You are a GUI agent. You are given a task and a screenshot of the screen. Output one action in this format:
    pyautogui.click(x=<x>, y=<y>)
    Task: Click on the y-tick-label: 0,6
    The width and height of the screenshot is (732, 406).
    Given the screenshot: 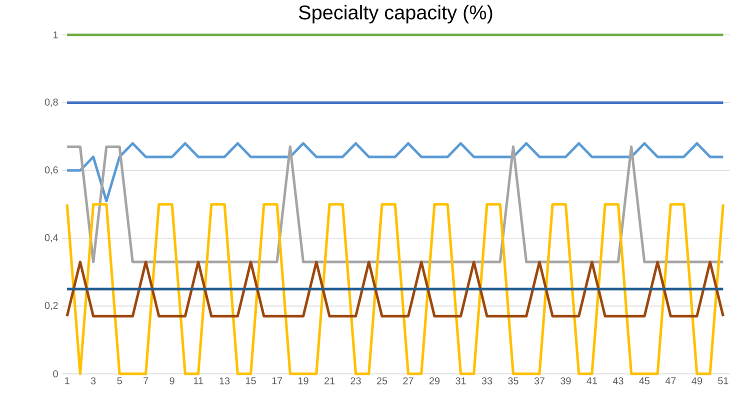 What is the action you would take?
    pyautogui.click(x=51, y=170)
    